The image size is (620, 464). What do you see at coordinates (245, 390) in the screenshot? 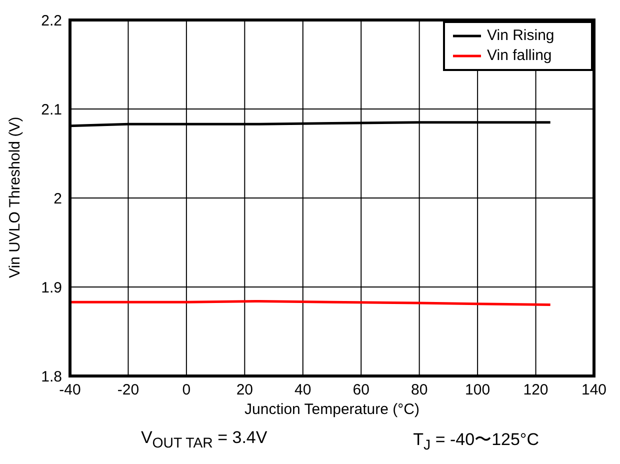
I see `x-tick-label: 20` at bounding box center [245, 390].